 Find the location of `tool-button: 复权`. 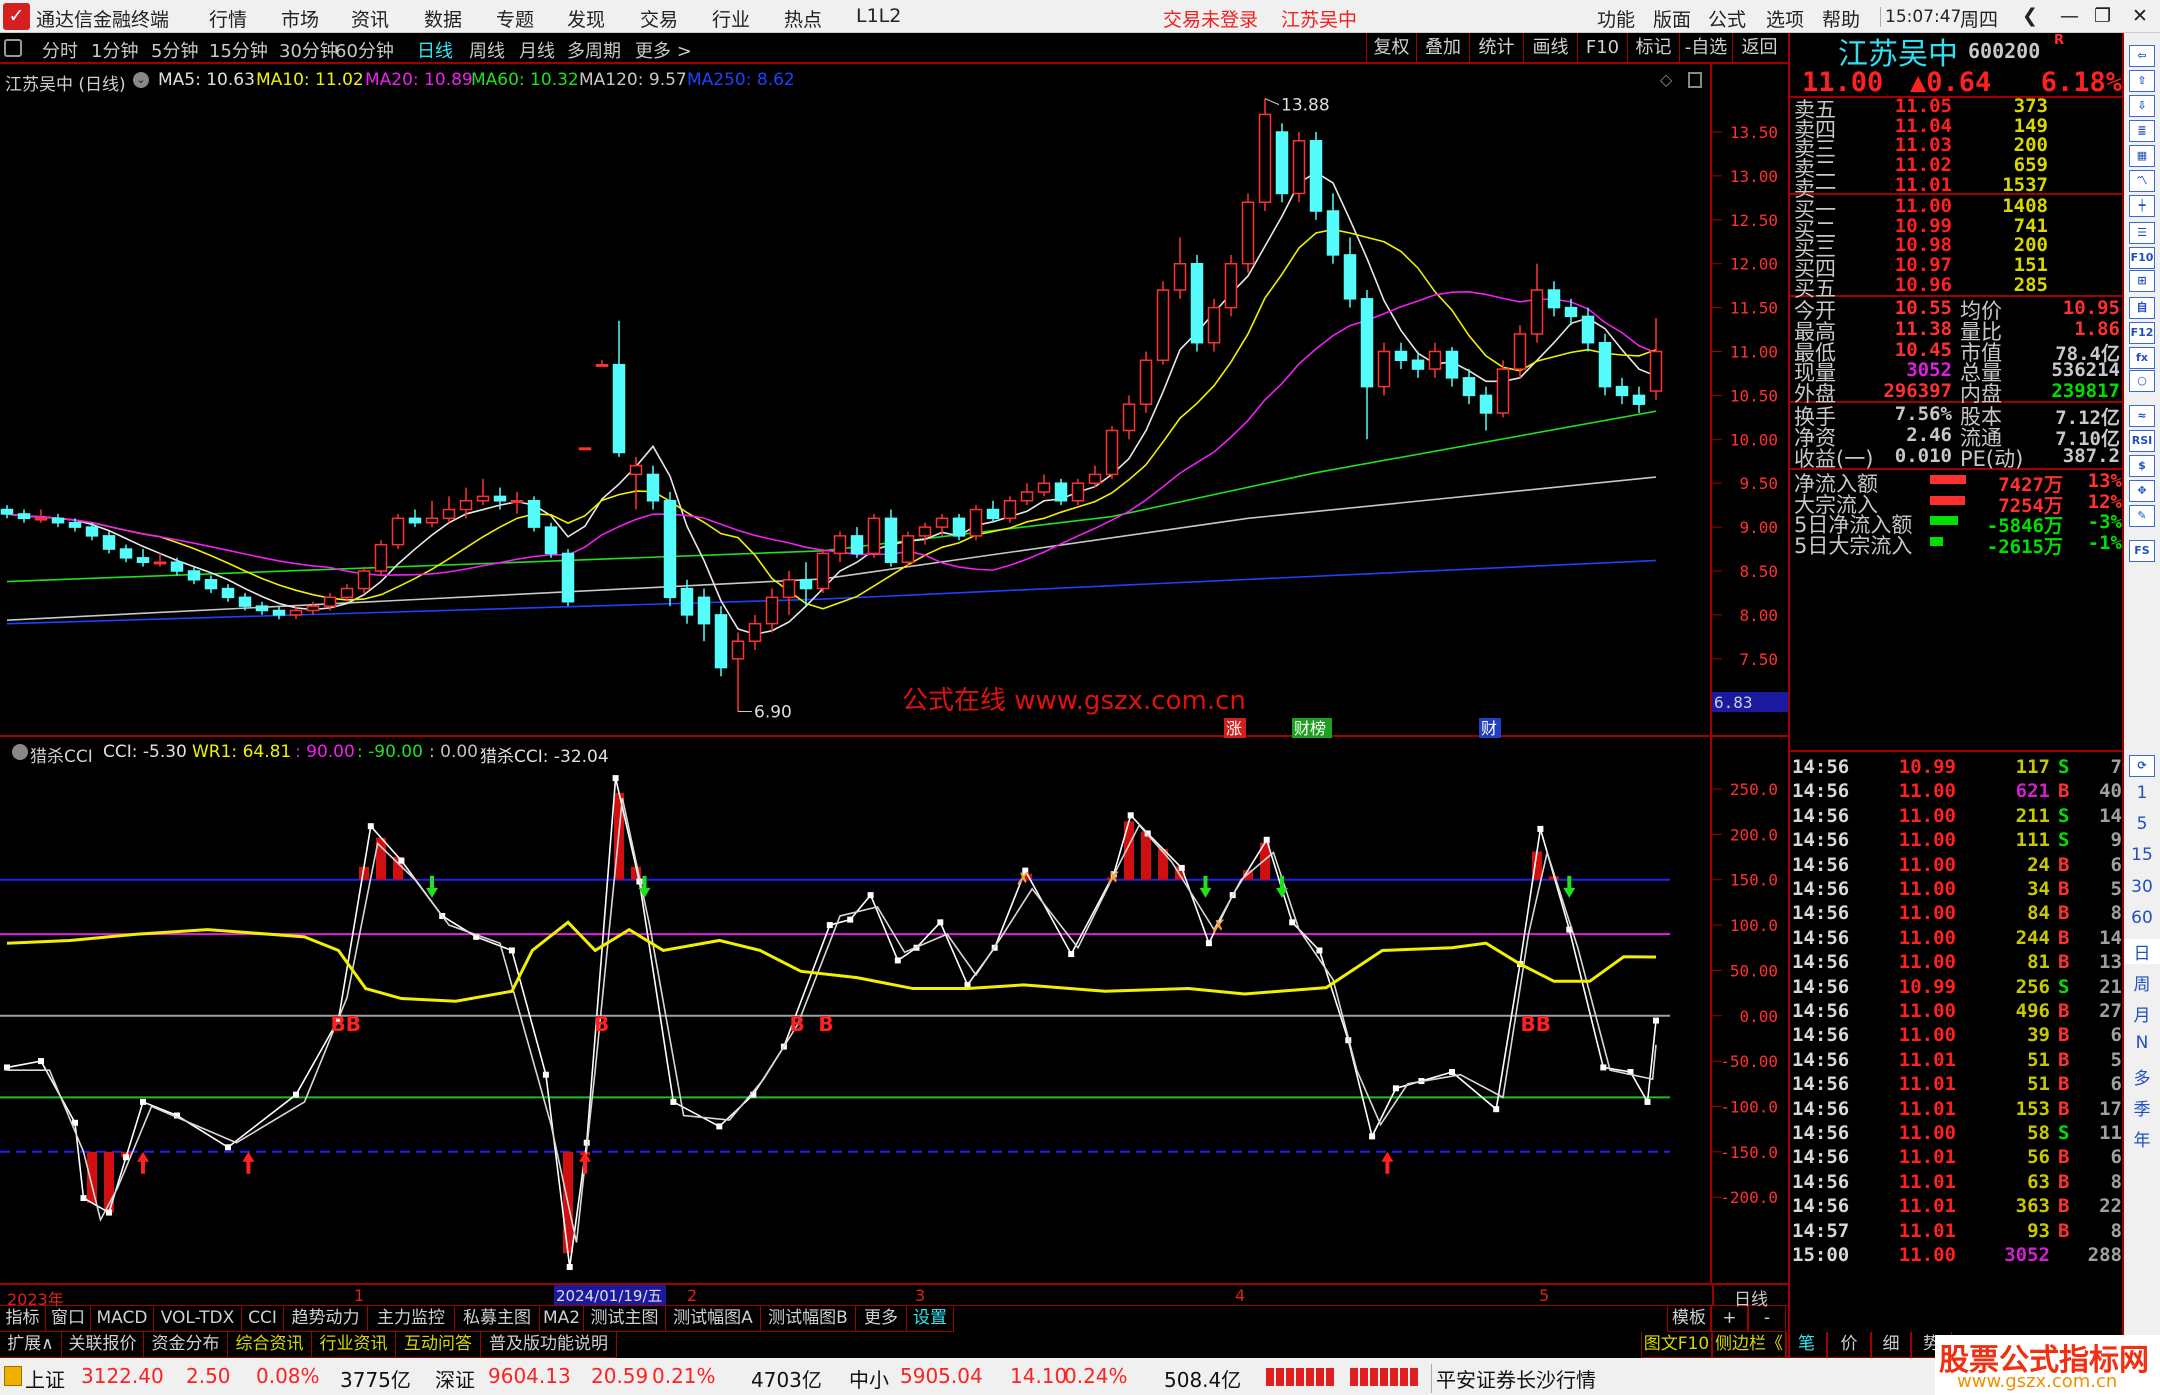

tool-button: 复权 is located at coordinates (1391, 48).